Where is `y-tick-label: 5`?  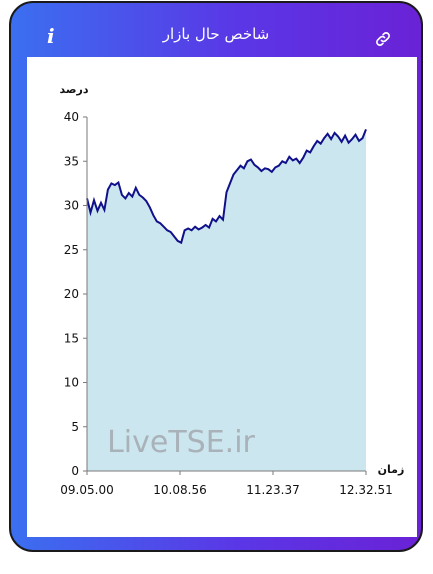 y-tick-label: 5 is located at coordinates (75, 427).